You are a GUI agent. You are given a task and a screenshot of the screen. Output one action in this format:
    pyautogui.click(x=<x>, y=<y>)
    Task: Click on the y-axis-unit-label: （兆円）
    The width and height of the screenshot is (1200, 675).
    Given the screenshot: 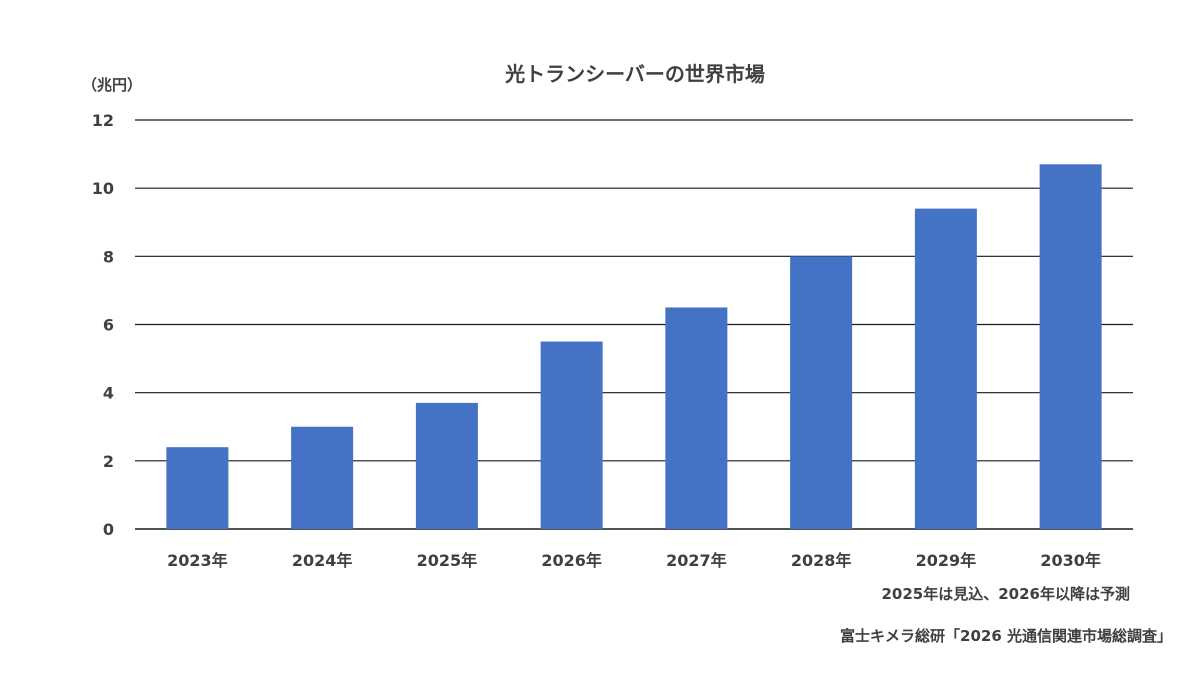 What is the action you would take?
    pyautogui.click(x=112, y=85)
    